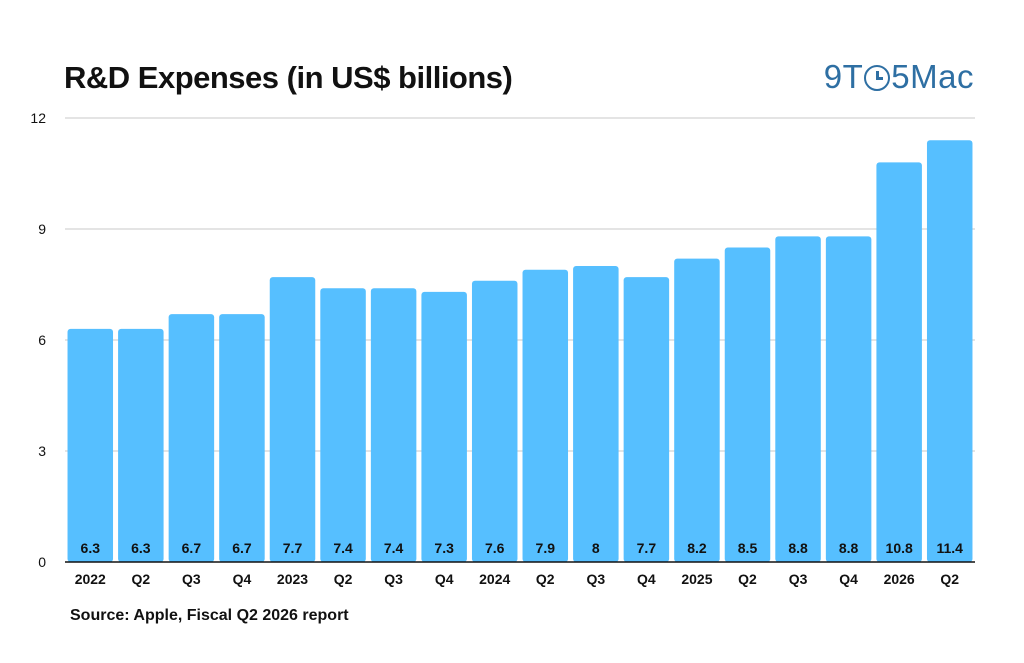  I want to click on brand-logo: 9T 5Mac, so click(899, 77).